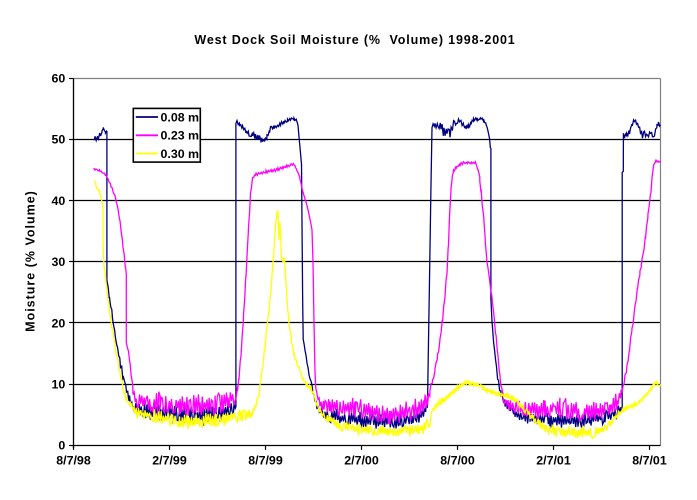 Image resolution: width=697 pixels, height=500 pixels. What do you see at coordinates (169, 461) in the screenshot?
I see `svg-text: 2/7/99` at bounding box center [169, 461].